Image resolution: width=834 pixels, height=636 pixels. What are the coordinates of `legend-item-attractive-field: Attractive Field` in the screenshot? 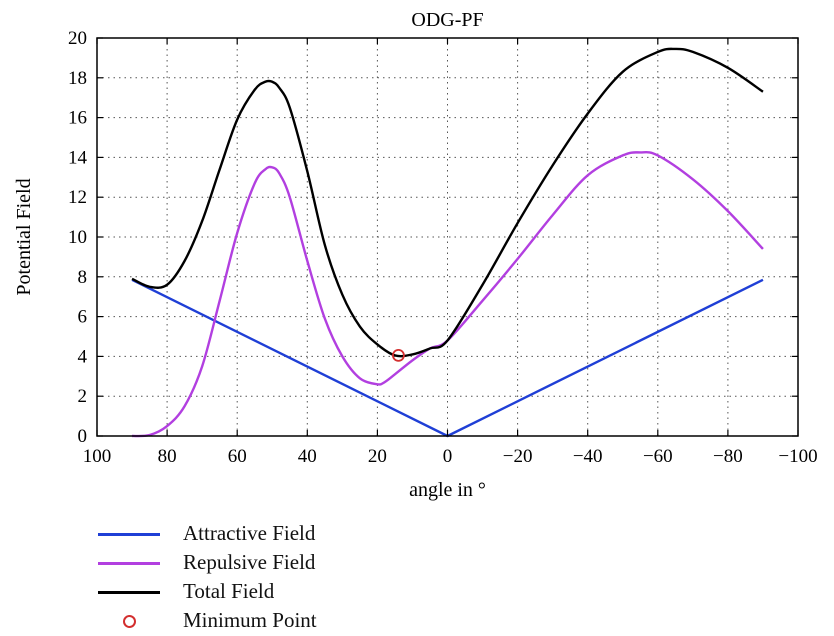 It's located at (298, 534).